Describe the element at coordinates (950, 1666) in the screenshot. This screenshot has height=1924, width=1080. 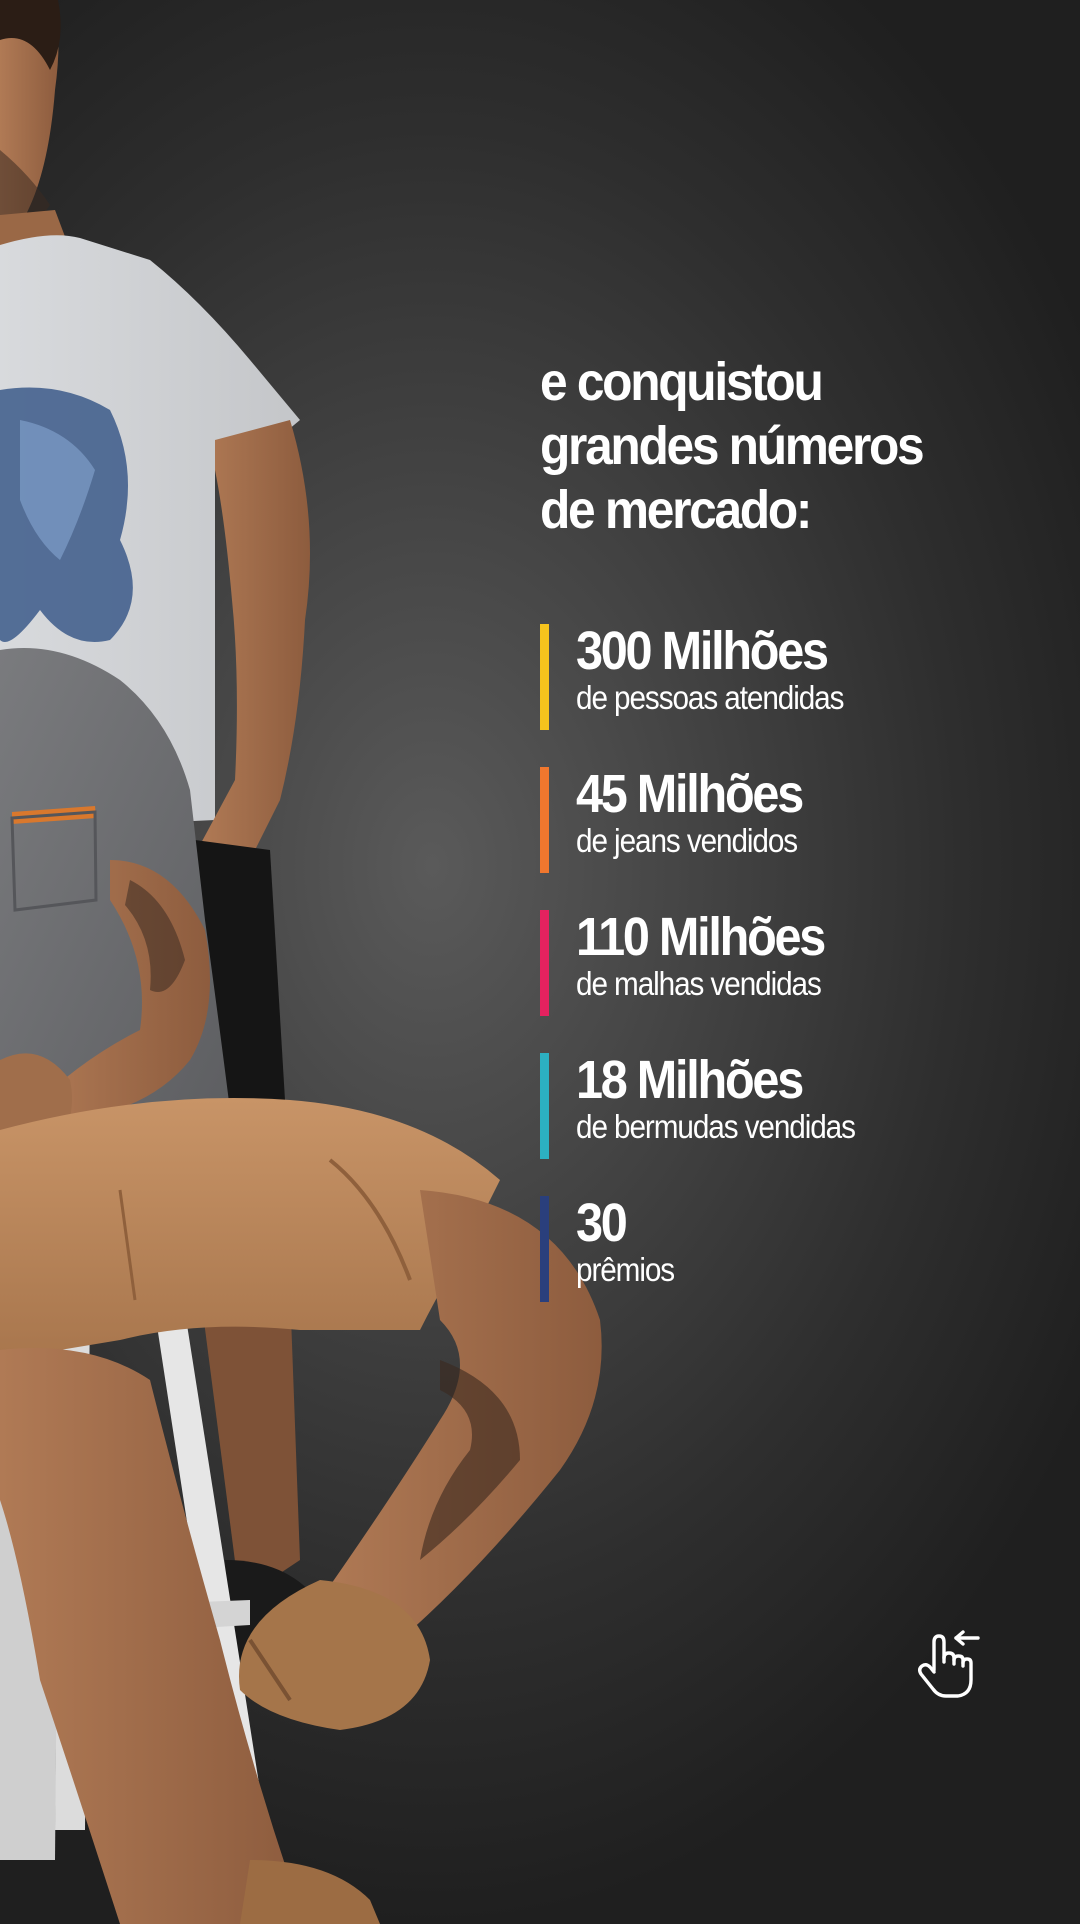
I see `swipe-left-hand-icon` at that location.